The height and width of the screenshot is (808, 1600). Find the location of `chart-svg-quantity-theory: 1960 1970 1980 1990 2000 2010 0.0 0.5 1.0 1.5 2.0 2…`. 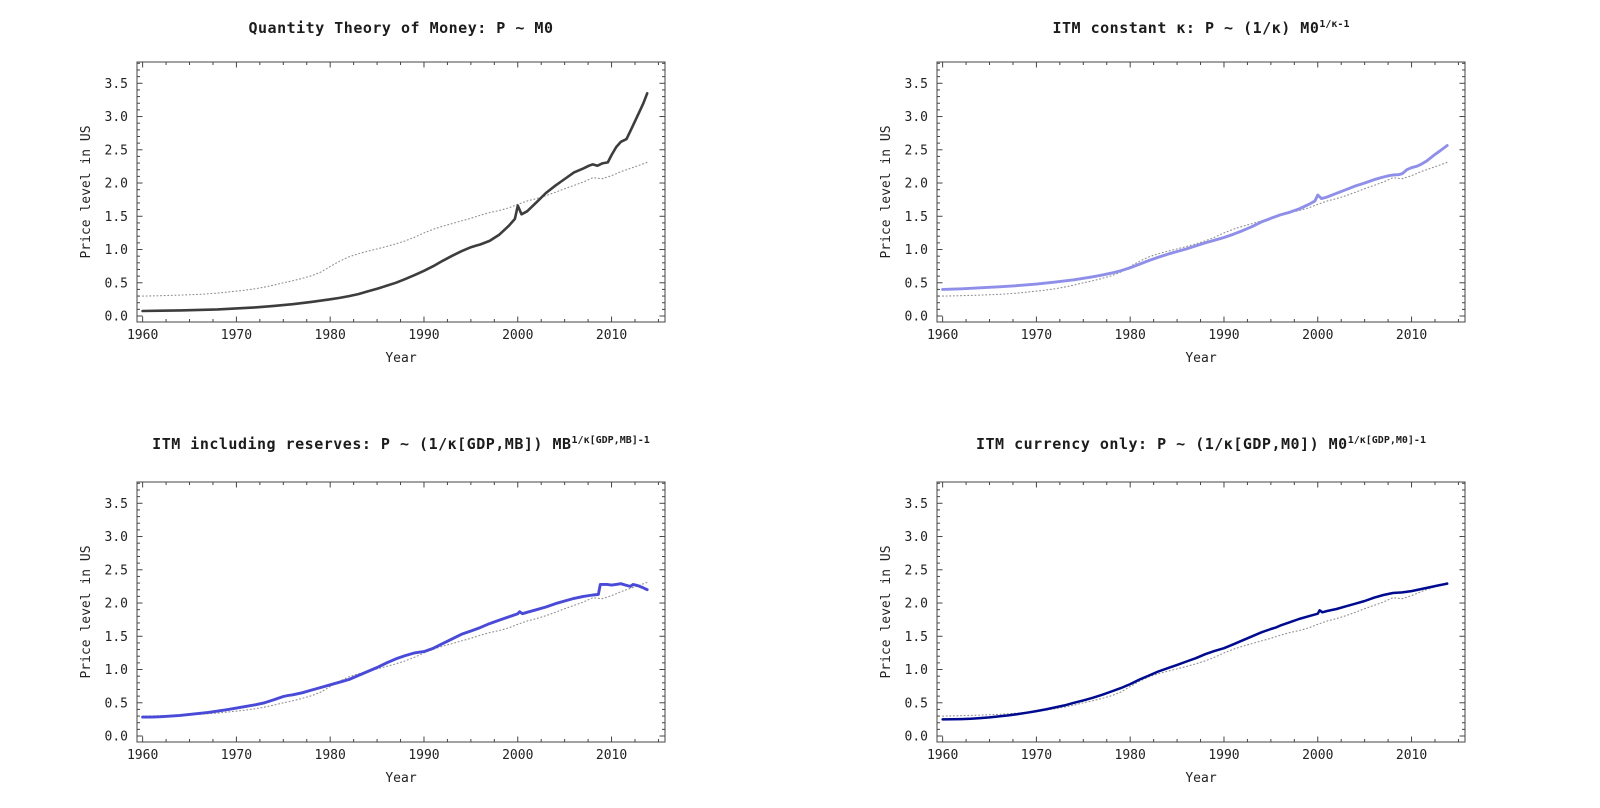

chart-svg-quantity-theory: 1960 1970 1980 1990 2000 2010 0.0 0.5 1.0 1.5 2.0 2… is located at coordinates (372, 213).